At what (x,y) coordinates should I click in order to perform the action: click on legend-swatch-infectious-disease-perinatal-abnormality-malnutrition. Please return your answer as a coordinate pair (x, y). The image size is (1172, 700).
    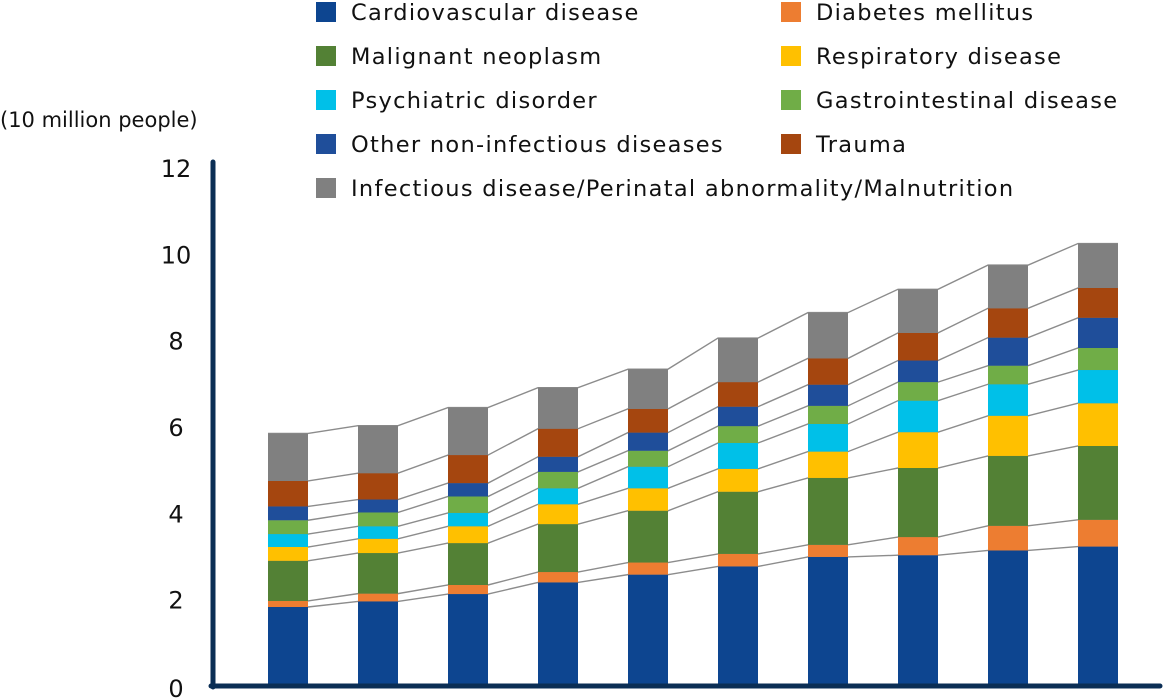
    Looking at the image, I should click on (326, 188).